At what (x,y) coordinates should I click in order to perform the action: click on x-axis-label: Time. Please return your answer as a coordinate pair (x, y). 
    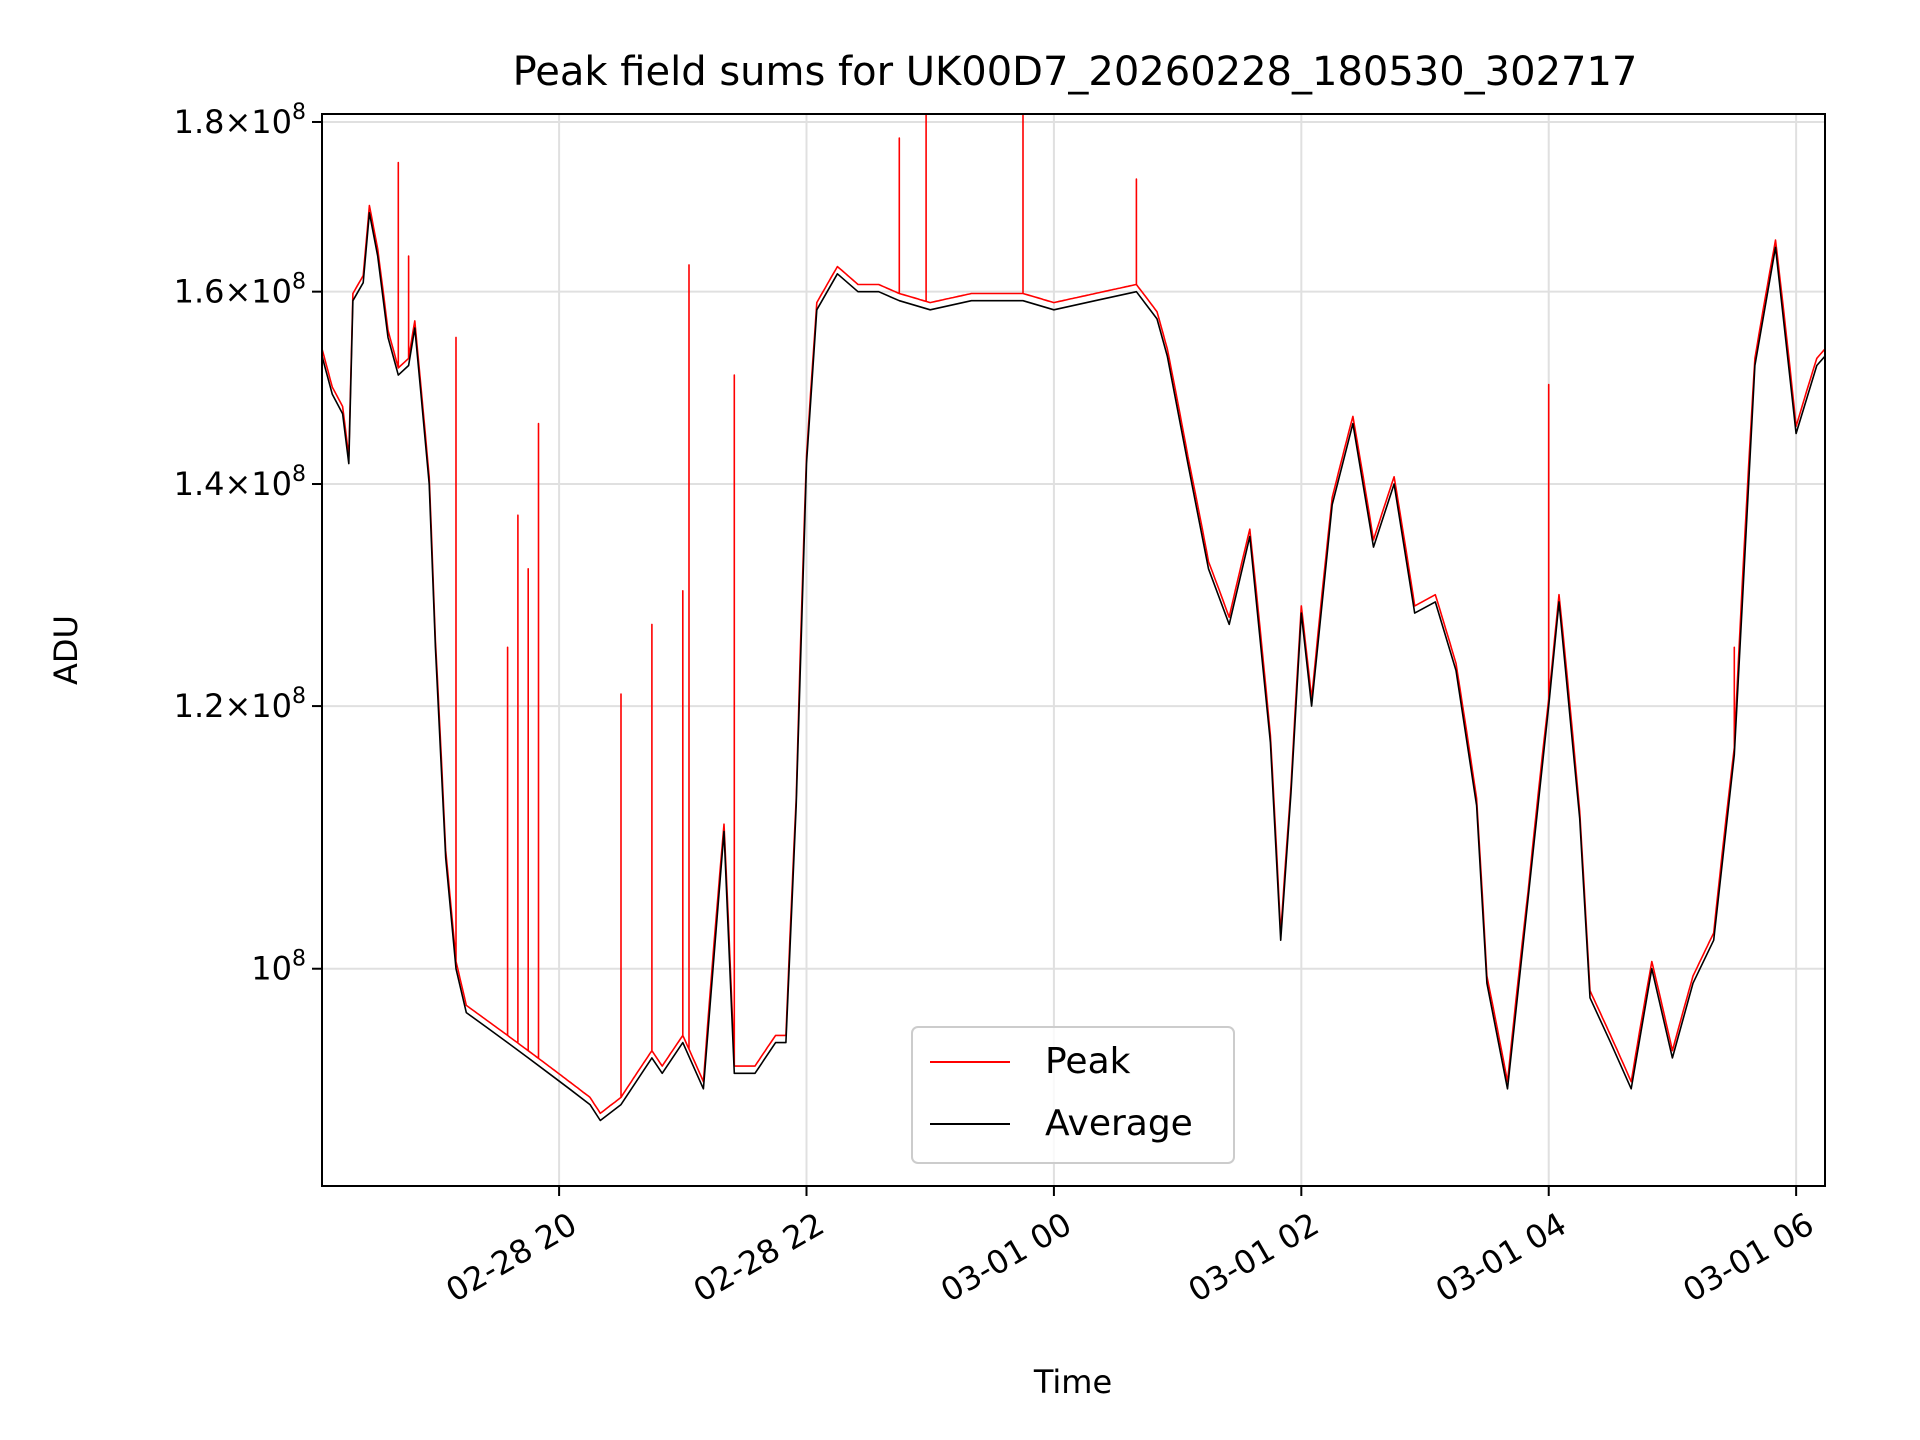
    Looking at the image, I should click on (1072, 1382).